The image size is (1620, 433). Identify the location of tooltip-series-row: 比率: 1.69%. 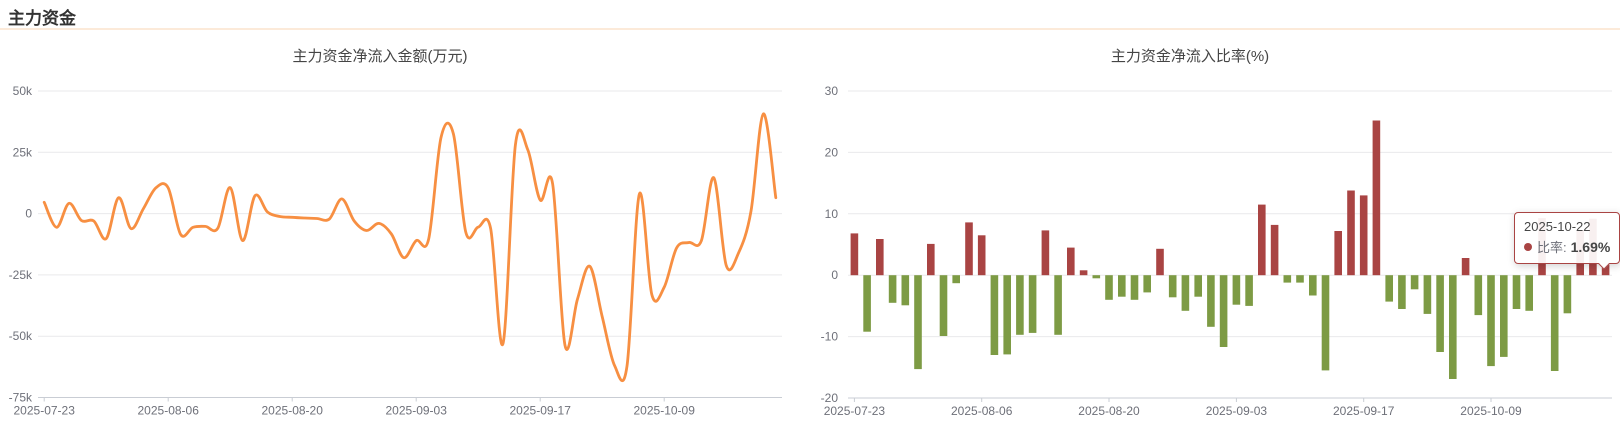
(1567, 246).